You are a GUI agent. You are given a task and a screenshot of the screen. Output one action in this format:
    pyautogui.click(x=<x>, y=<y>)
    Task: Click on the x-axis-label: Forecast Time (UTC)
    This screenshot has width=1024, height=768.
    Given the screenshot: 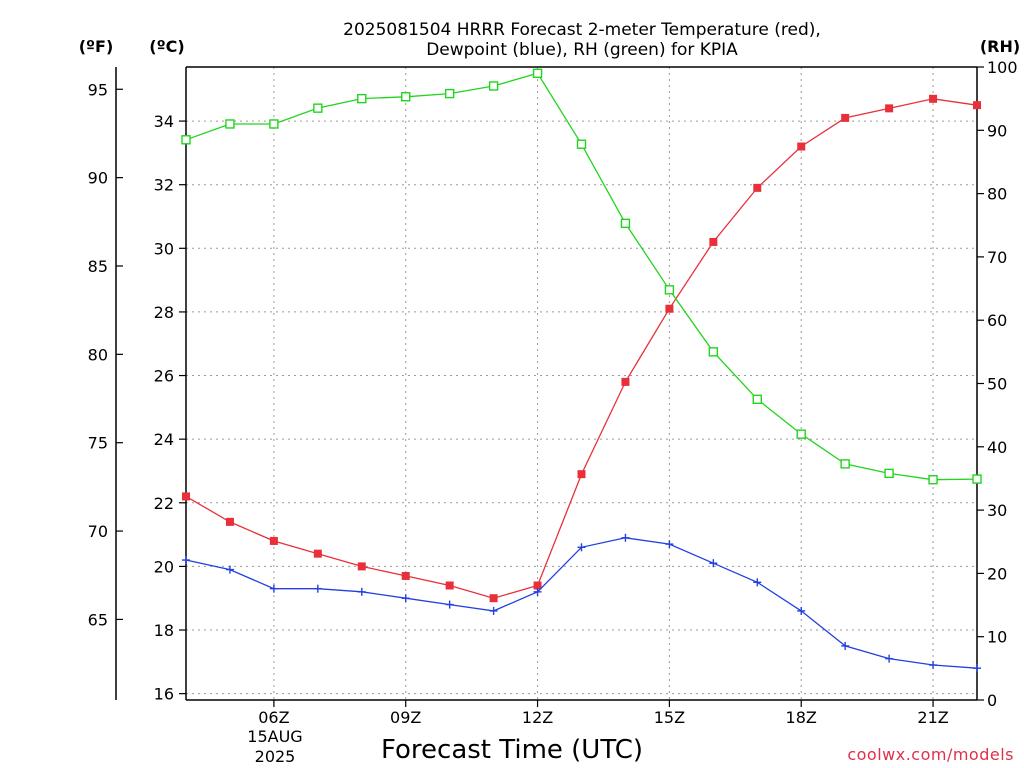 What is the action you would take?
    pyautogui.click(x=512, y=750)
    